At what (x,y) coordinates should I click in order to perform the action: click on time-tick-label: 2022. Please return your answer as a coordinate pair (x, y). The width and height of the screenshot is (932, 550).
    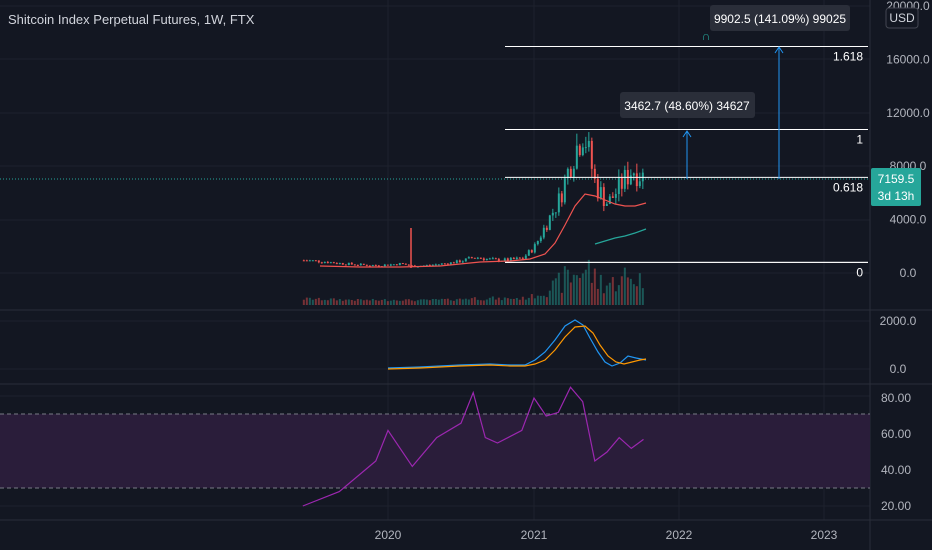
    Looking at the image, I should click on (679, 535).